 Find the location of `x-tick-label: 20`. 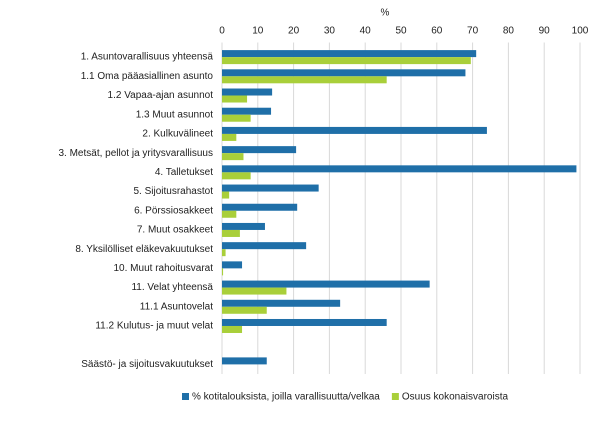

x-tick-label: 20 is located at coordinates (294, 31).